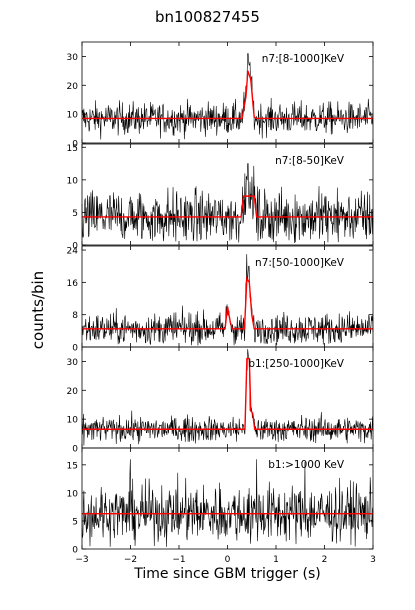 This screenshot has width=415, height=610. Describe the element at coordinates (207, 17) in the screenshot. I see `chart-title: bn100827455` at that location.